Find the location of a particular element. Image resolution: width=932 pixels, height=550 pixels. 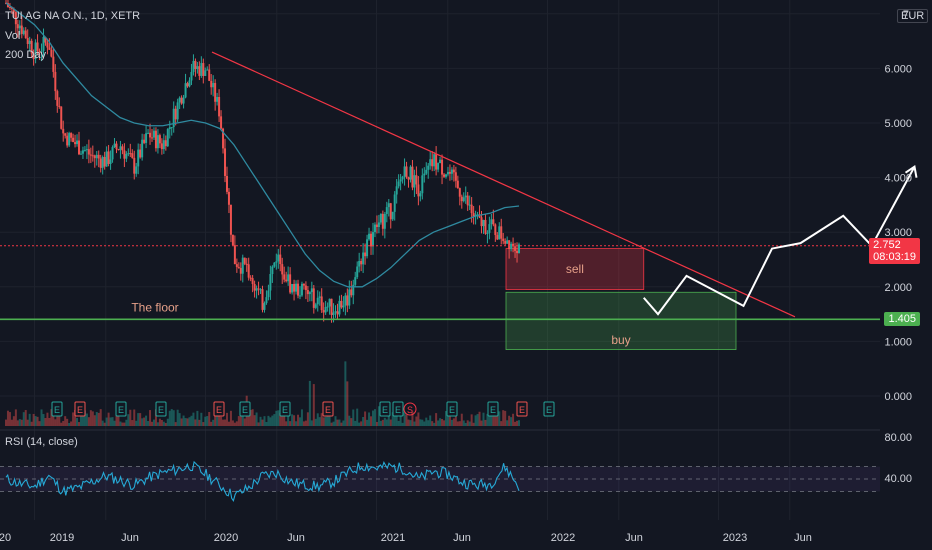

rsi-line is located at coordinates (262, 481).